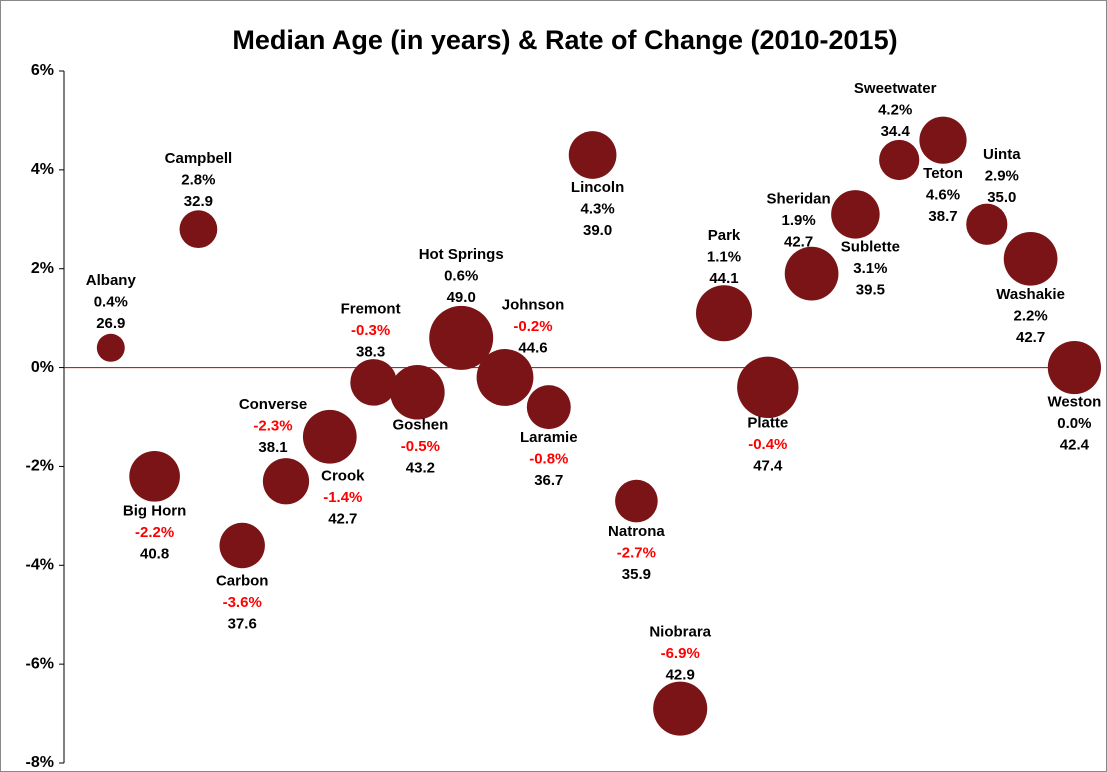 Image resolution: width=1107 pixels, height=772 pixels. What do you see at coordinates (723, 278) in the screenshot?
I see `age-label: 44.1` at bounding box center [723, 278].